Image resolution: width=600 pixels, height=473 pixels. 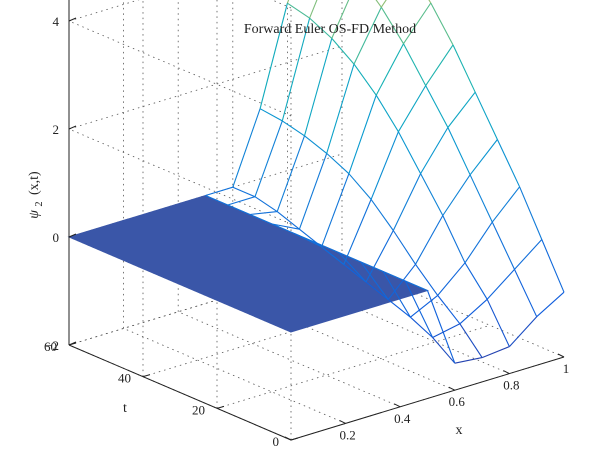 What do you see at coordinates (34, 214) in the screenshot?
I see `z-axis-label-symbol: ψ` at bounding box center [34, 214].